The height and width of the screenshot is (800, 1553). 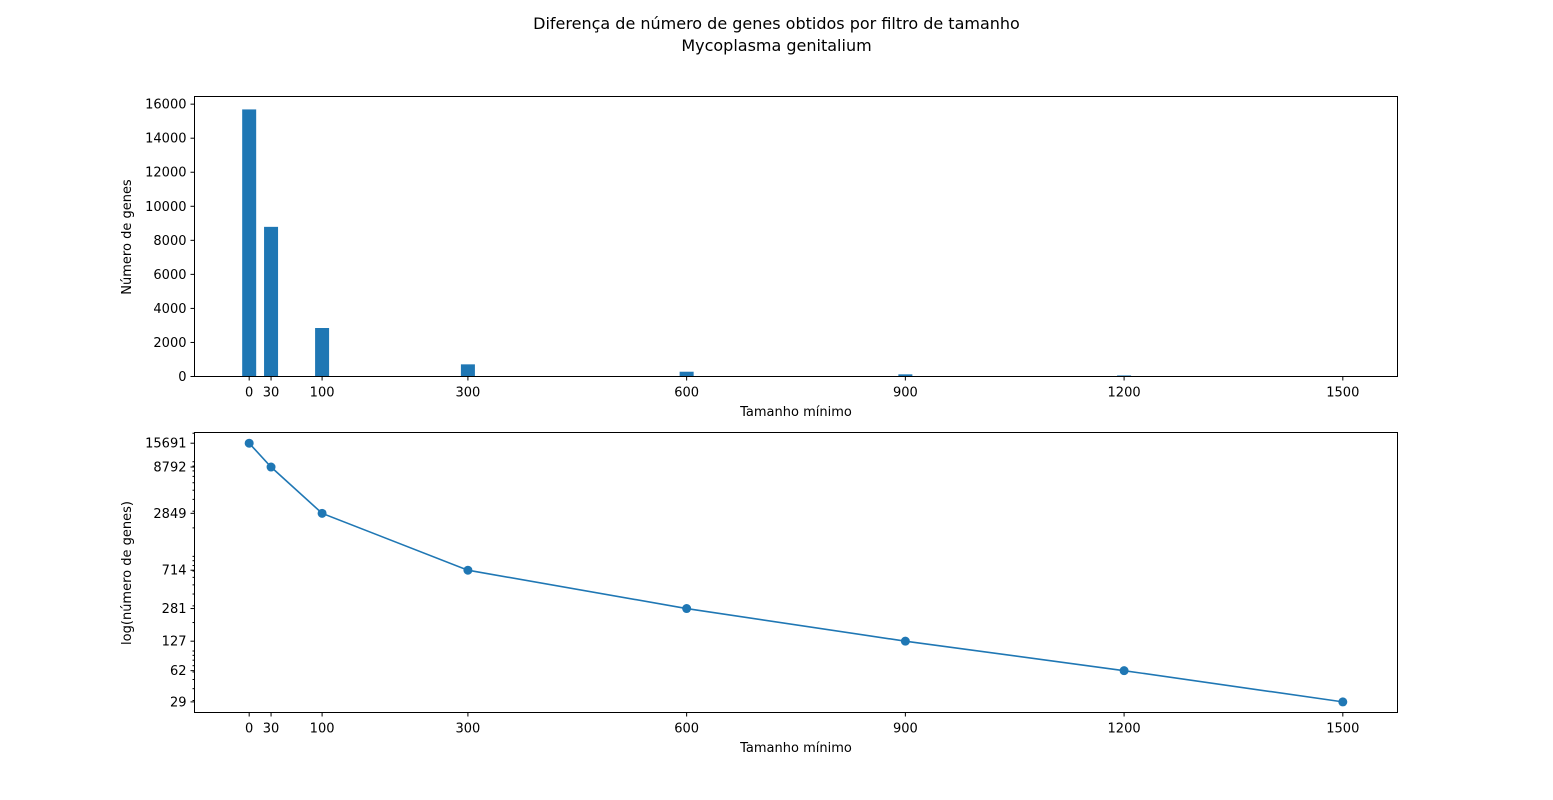 I want to click on y-tick-label: 2000, so click(x=169, y=343).